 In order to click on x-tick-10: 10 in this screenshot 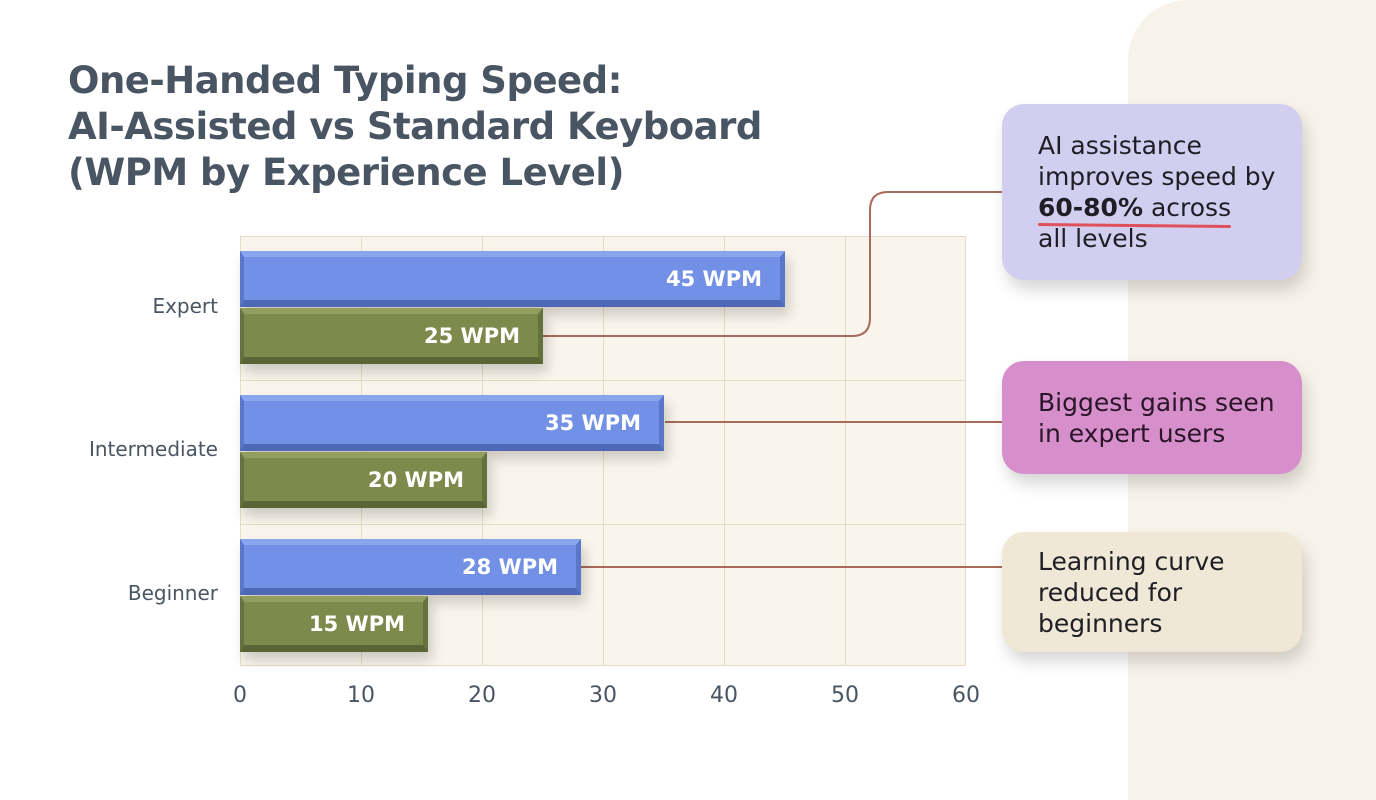, I will do `click(361, 695)`.